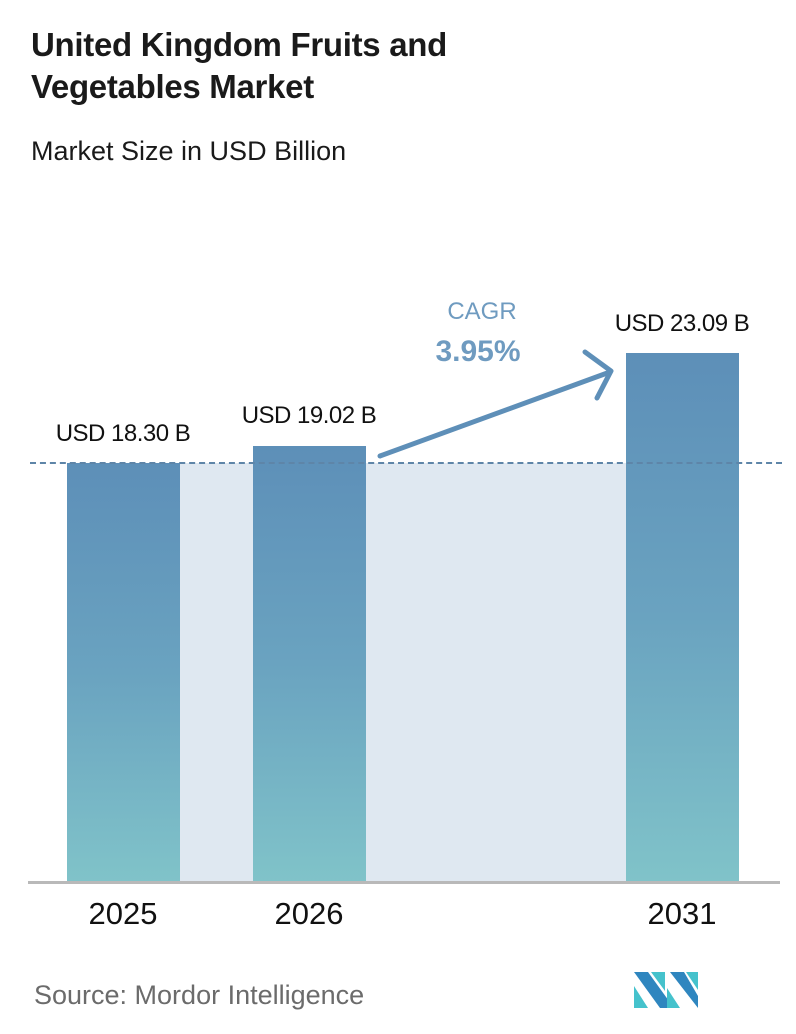 The width and height of the screenshot is (796, 1034). Describe the element at coordinates (123, 672) in the screenshot. I see `bar-2025` at that location.